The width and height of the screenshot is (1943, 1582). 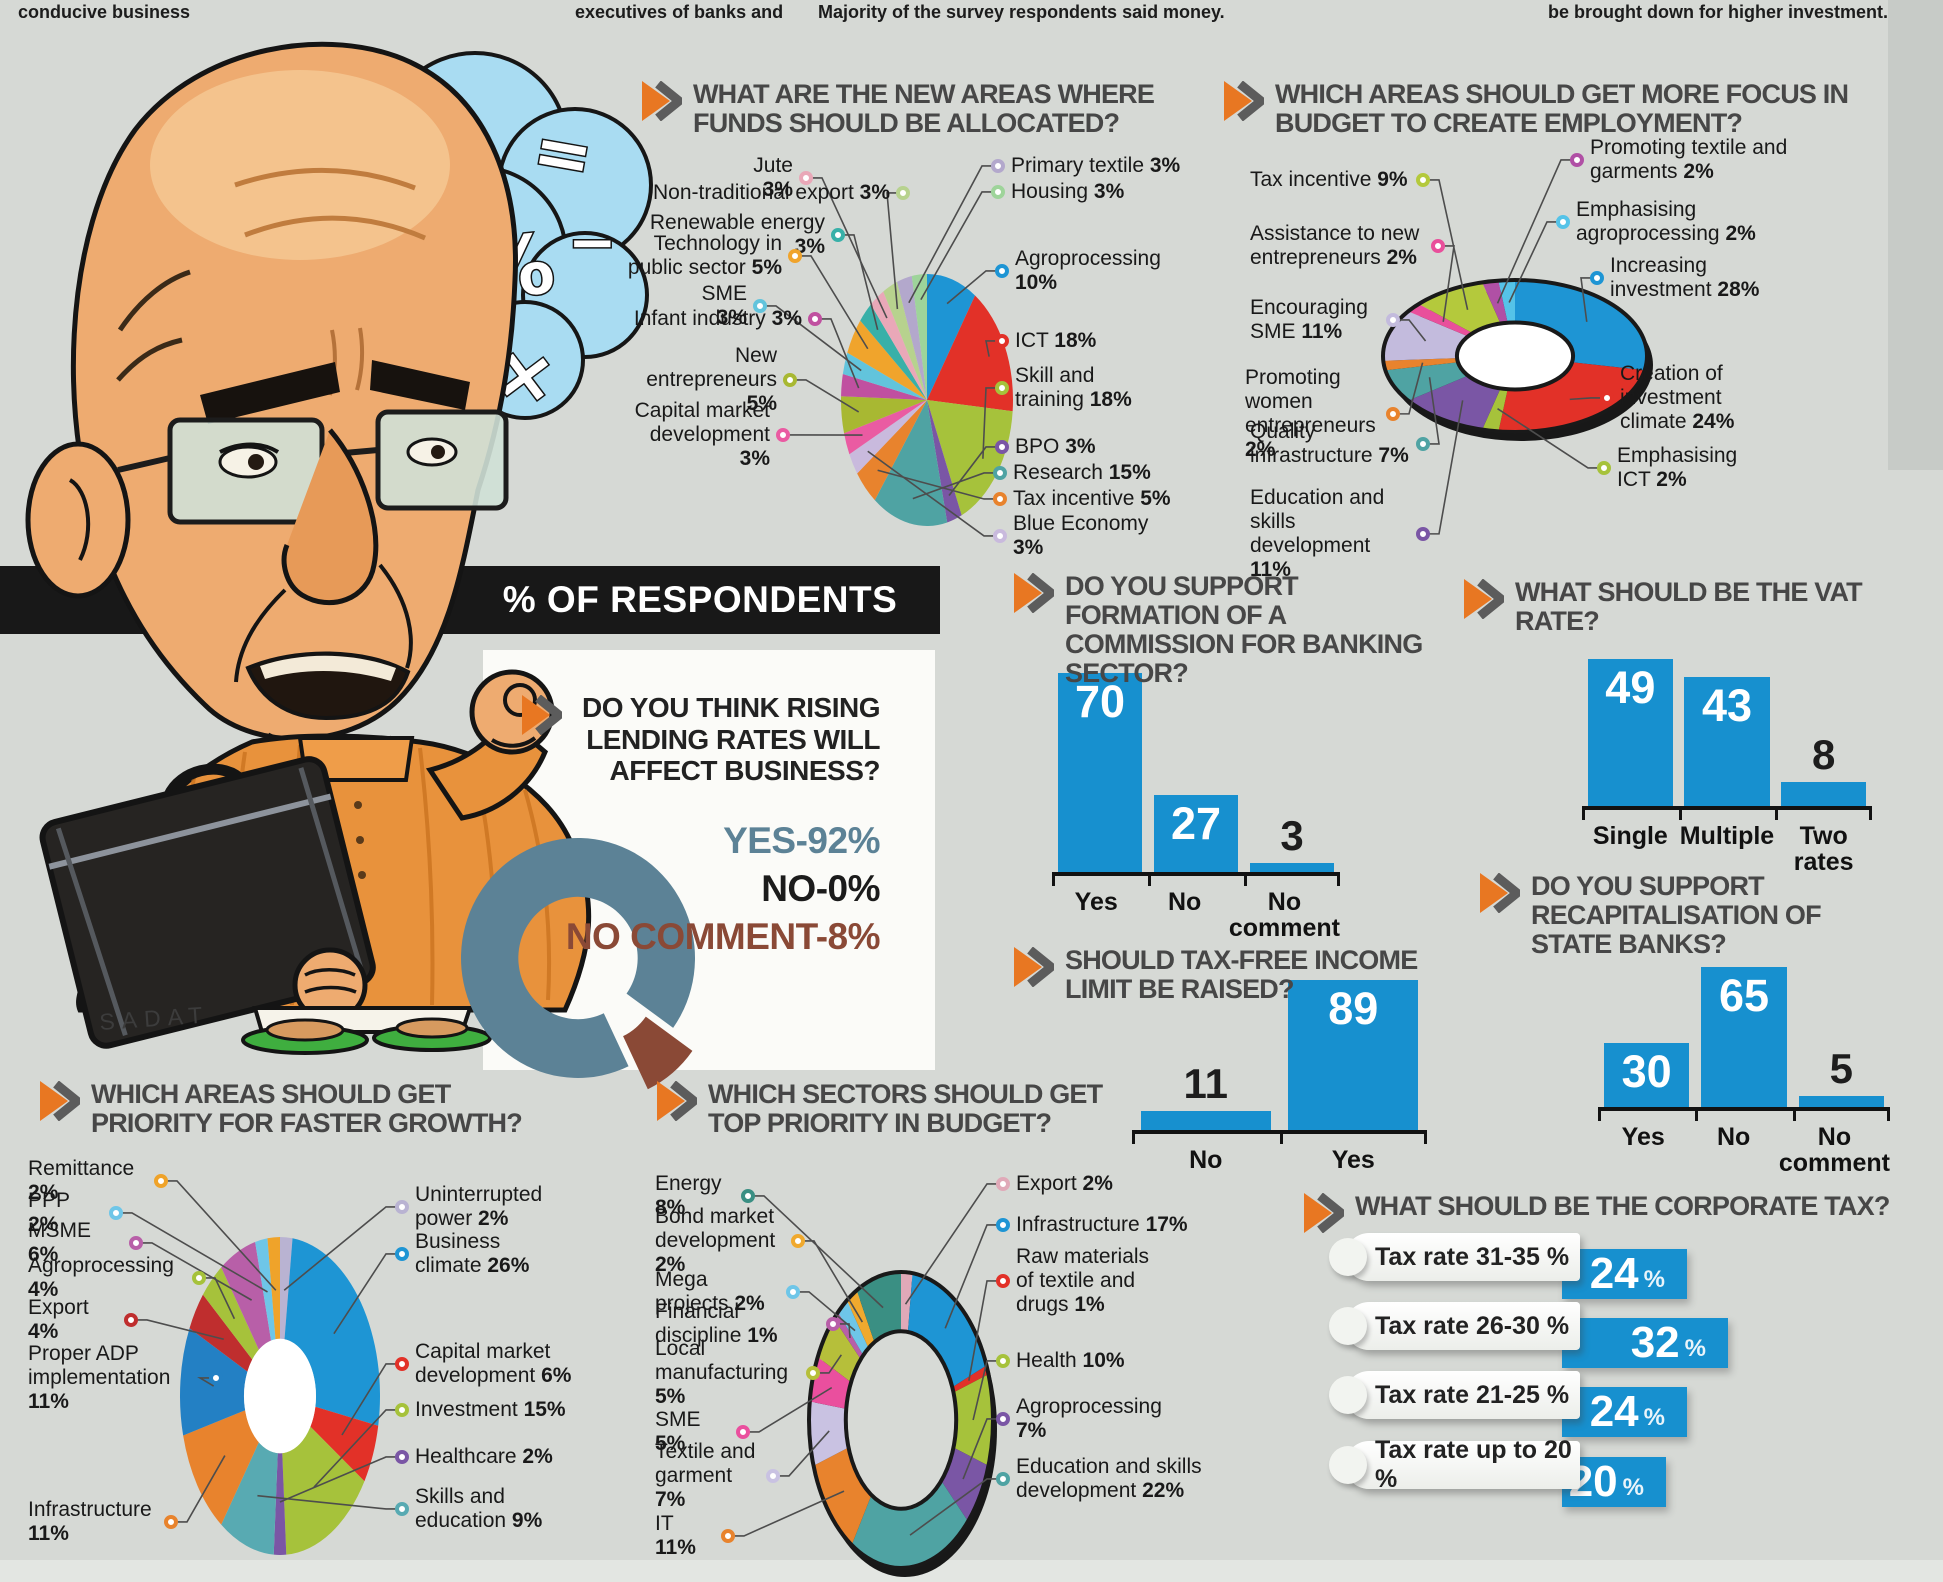 What do you see at coordinates (1196, 833) in the screenshot?
I see `bar-column: 27` at bounding box center [1196, 833].